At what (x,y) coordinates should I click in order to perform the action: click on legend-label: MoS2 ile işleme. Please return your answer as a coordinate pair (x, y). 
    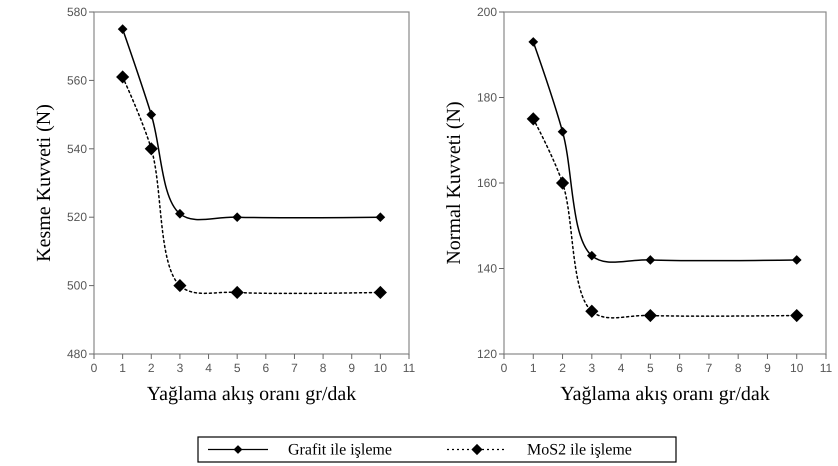
    Looking at the image, I should click on (579, 450).